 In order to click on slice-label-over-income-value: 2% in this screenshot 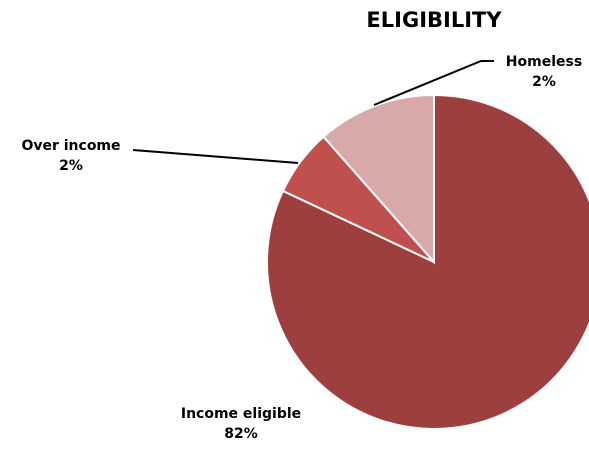, I will do `click(71, 166)`.